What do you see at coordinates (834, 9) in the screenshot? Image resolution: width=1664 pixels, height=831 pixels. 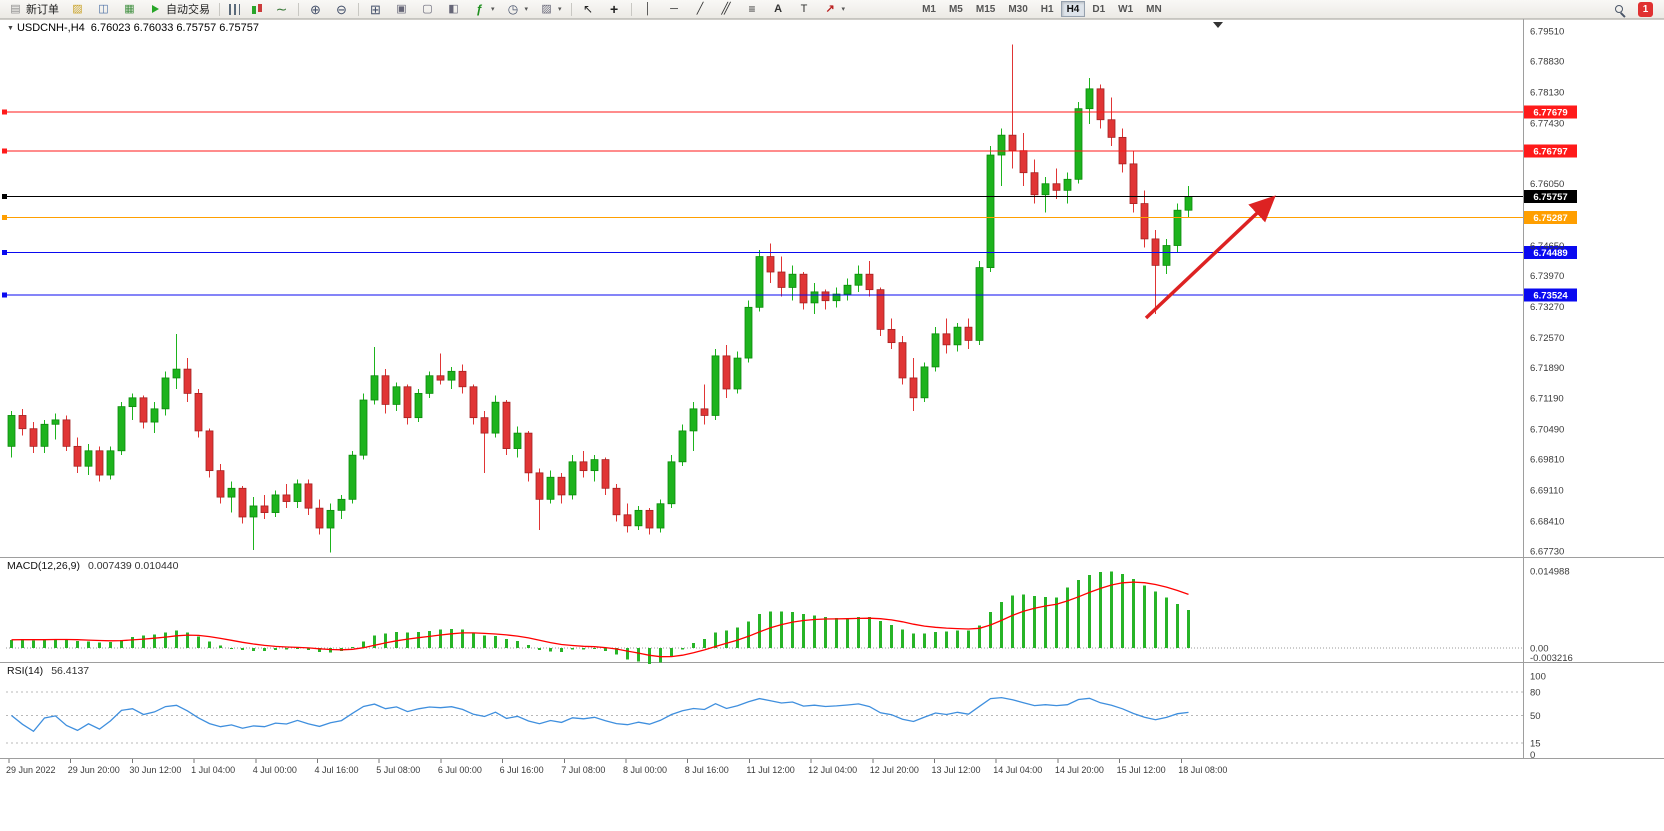 I see `arrows-tool-button: ▾` at bounding box center [834, 9].